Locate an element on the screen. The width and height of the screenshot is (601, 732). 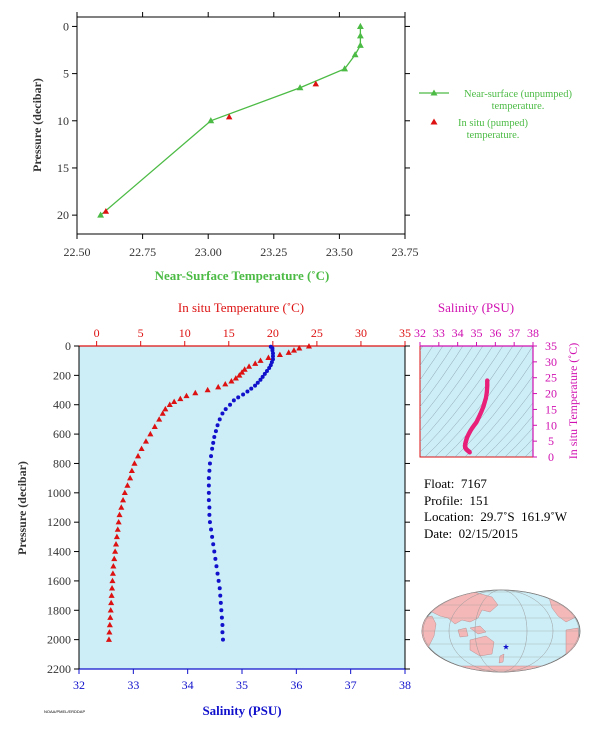
top-series-group is located at coordinates (230, 120).